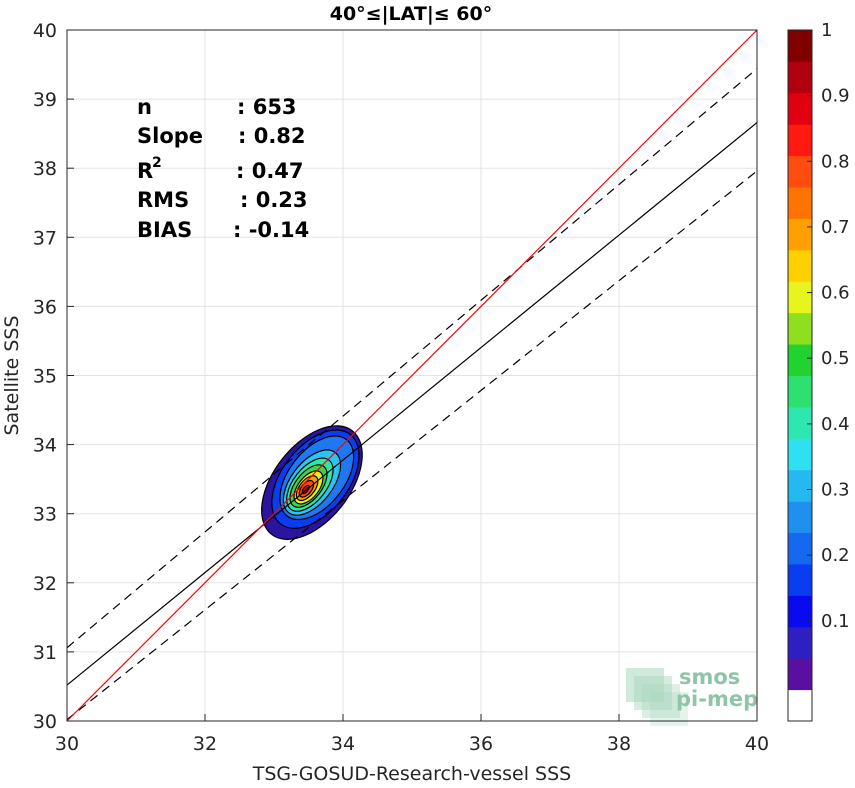 The height and width of the screenshot is (788, 855). What do you see at coordinates (45, 584) in the screenshot?
I see `y-tick-label: 32` at bounding box center [45, 584].